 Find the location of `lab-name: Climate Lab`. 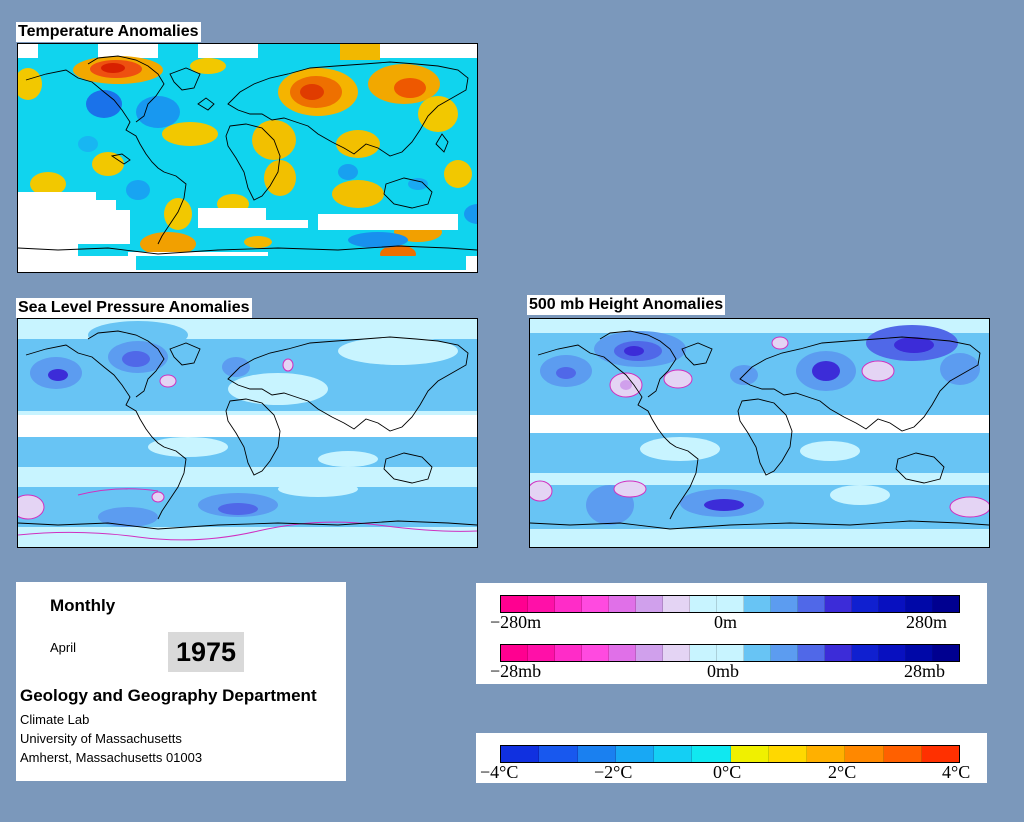

lab-name: Climate Lab is located at coordinates (55, 719).